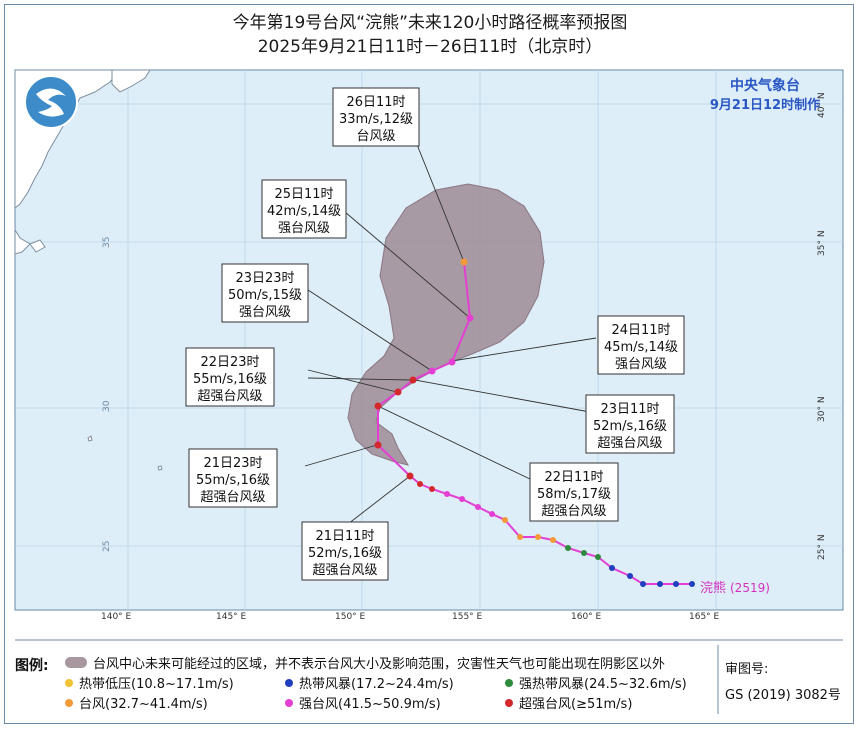 This screenshot has width=860, height=732. What do you see at coordinates (375, 102) in the screenshot?
I see `svg-text: 26日11时` at bounding box center [375, 102].